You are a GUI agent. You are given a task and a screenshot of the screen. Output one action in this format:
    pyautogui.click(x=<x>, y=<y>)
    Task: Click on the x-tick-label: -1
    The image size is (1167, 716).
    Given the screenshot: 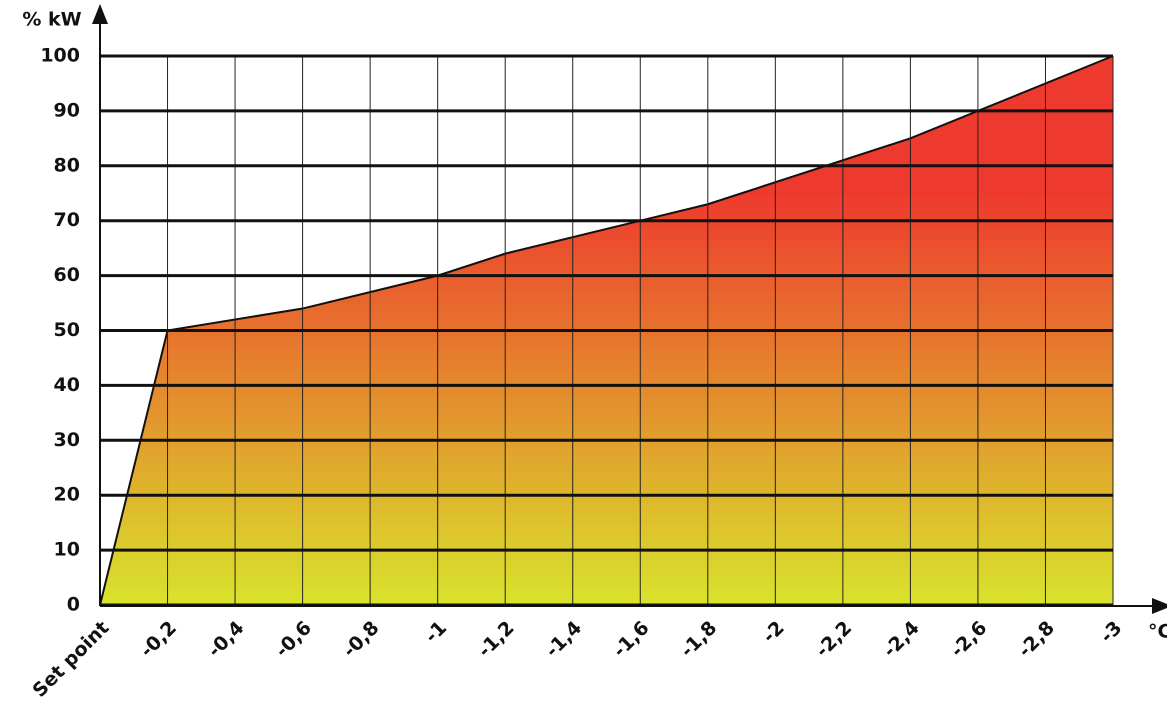 What is the action you would take?
    pyautogui.click(x=436, y=632)
    